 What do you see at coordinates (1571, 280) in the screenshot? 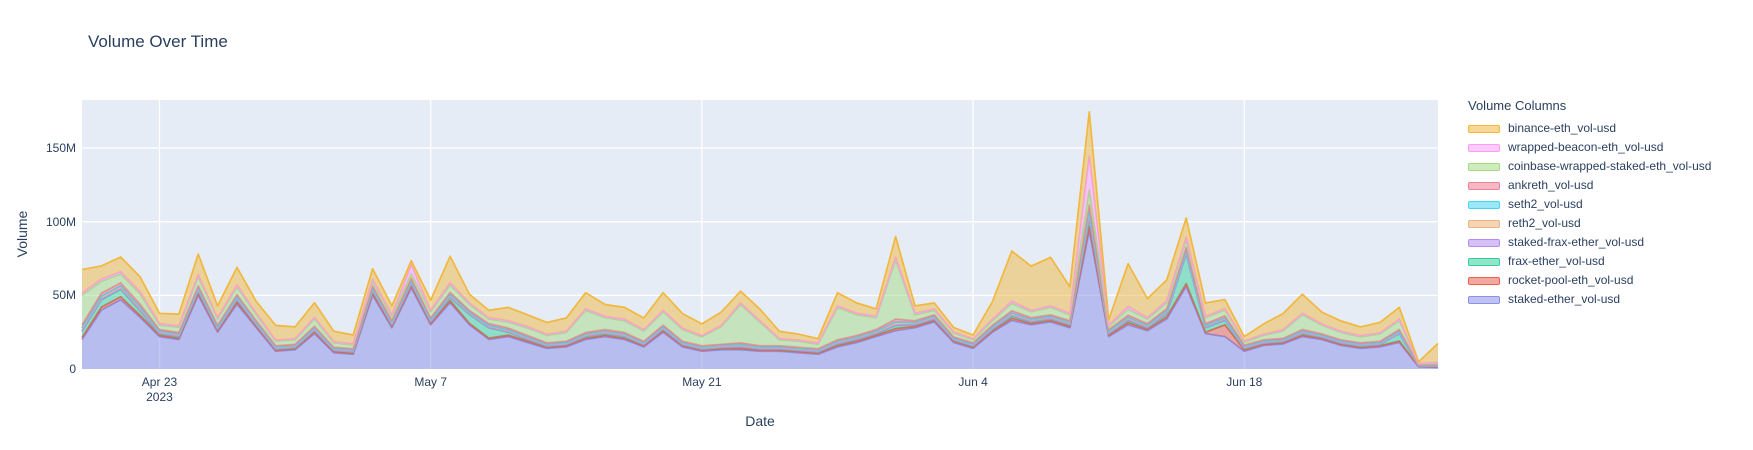
I see `legend-label: rocket-pool-eth_vol-usd` at bounding box center [1571, 280].